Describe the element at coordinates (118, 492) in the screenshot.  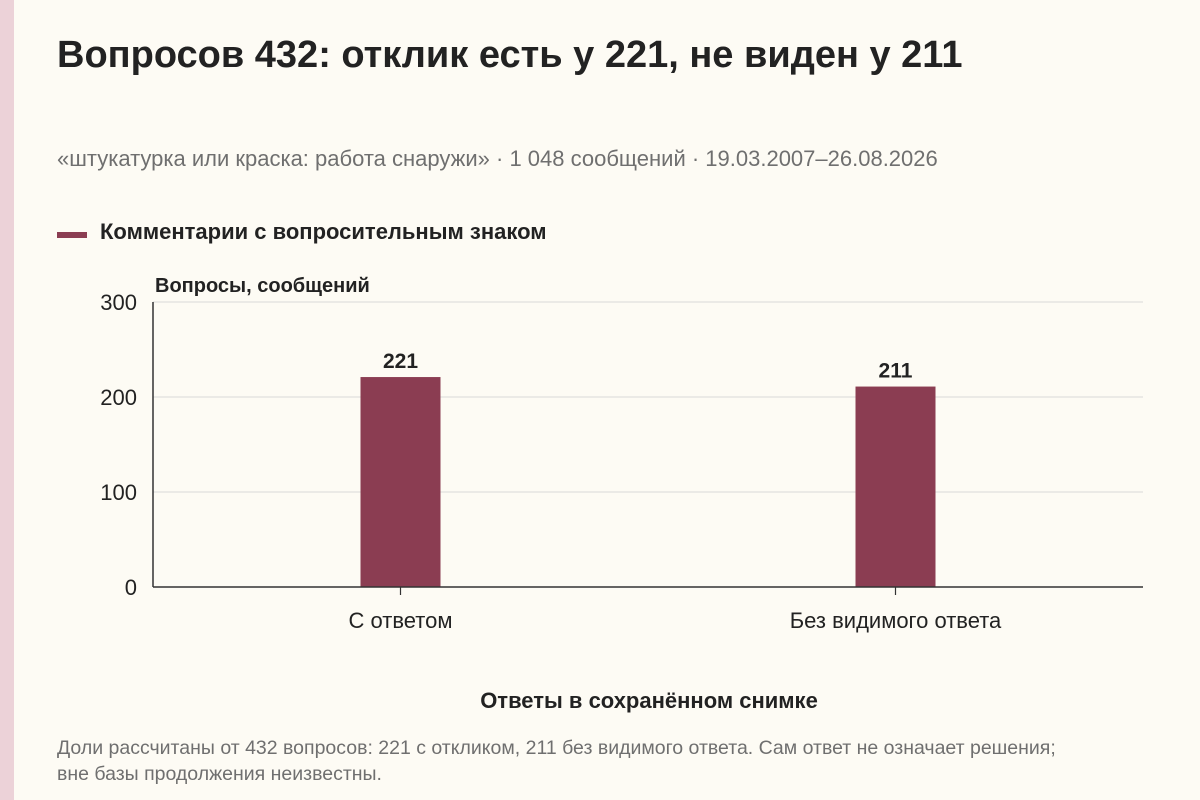
I see `y-tick-label: 100` at that location.